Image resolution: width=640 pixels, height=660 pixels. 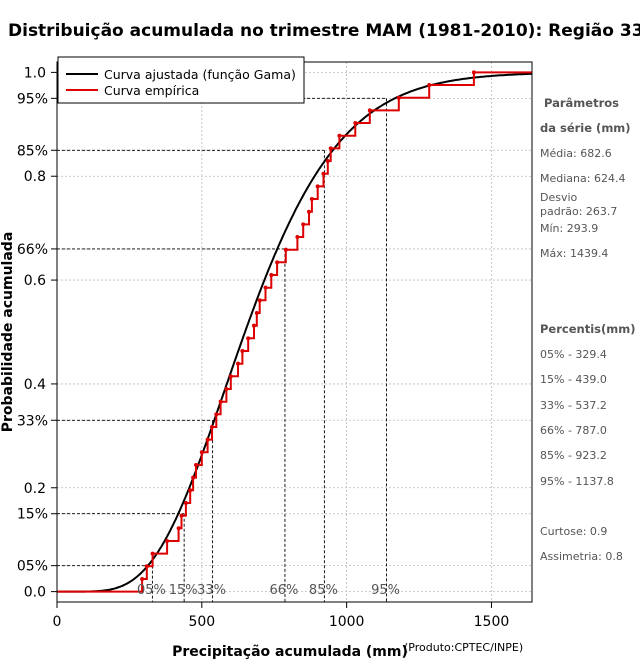 I want to click on percentile-label: 05%, so click(x=151, y=590).